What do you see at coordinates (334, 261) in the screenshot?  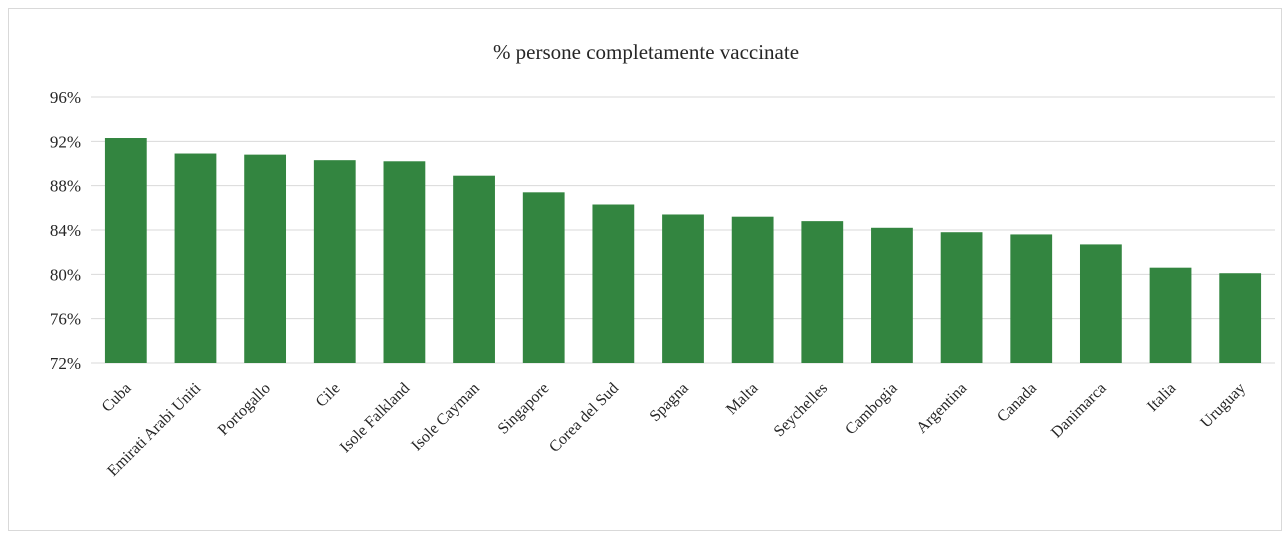 I see `bar-cile` at bounding box center [334, 261].